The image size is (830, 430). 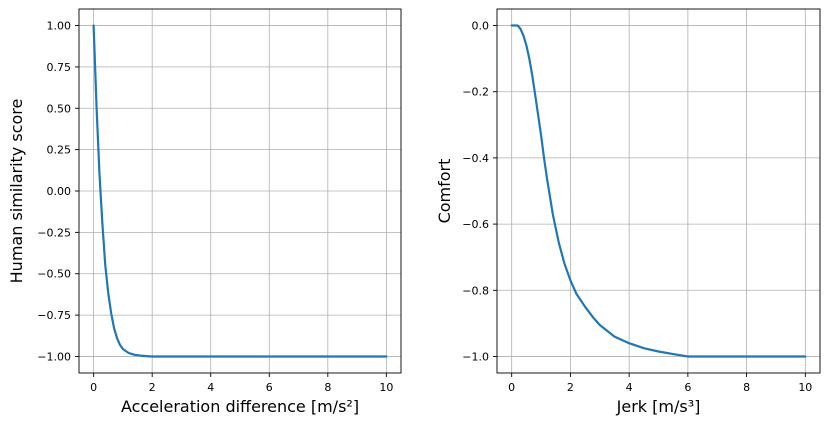 What do you see at coordinates (444, 191) in the screenshot?
I see `y-axis-title: Comfort` at bounding box center [444, 191].